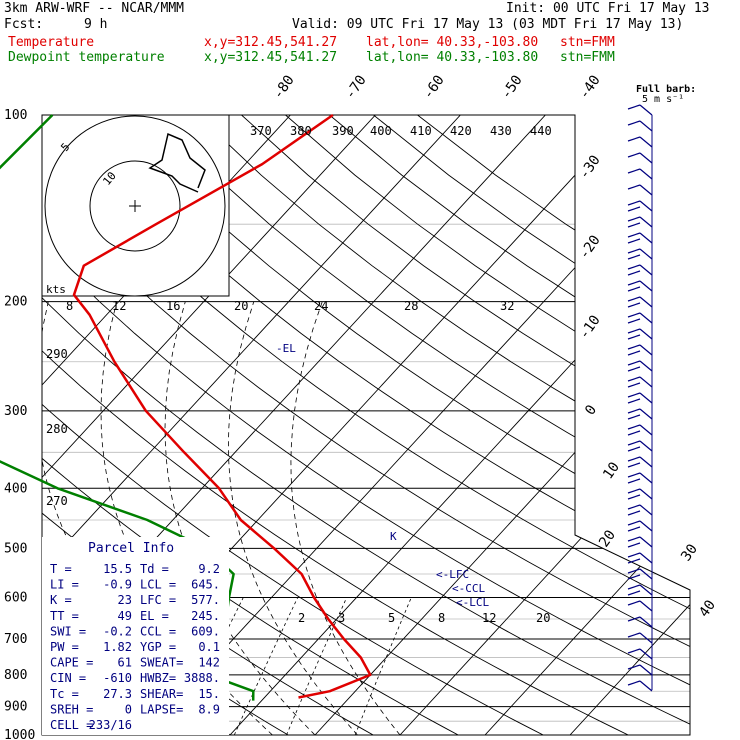 This screenshot has width=740, height=740. I want to click on theta-label: 380, so click(301, 131).